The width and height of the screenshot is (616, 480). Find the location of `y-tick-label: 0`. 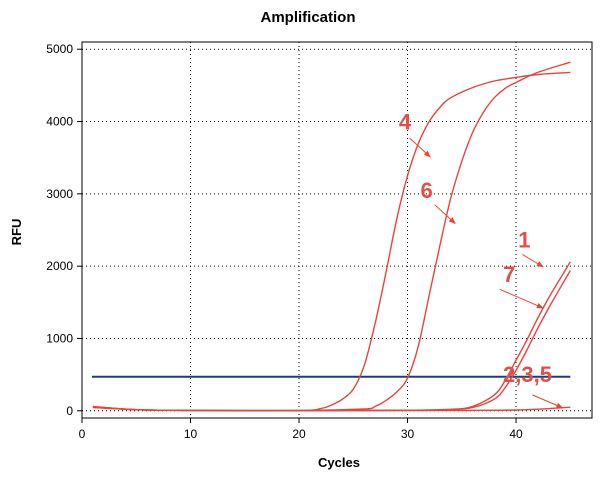

y-tick-label: 0 is located at coordinates (69, 411).